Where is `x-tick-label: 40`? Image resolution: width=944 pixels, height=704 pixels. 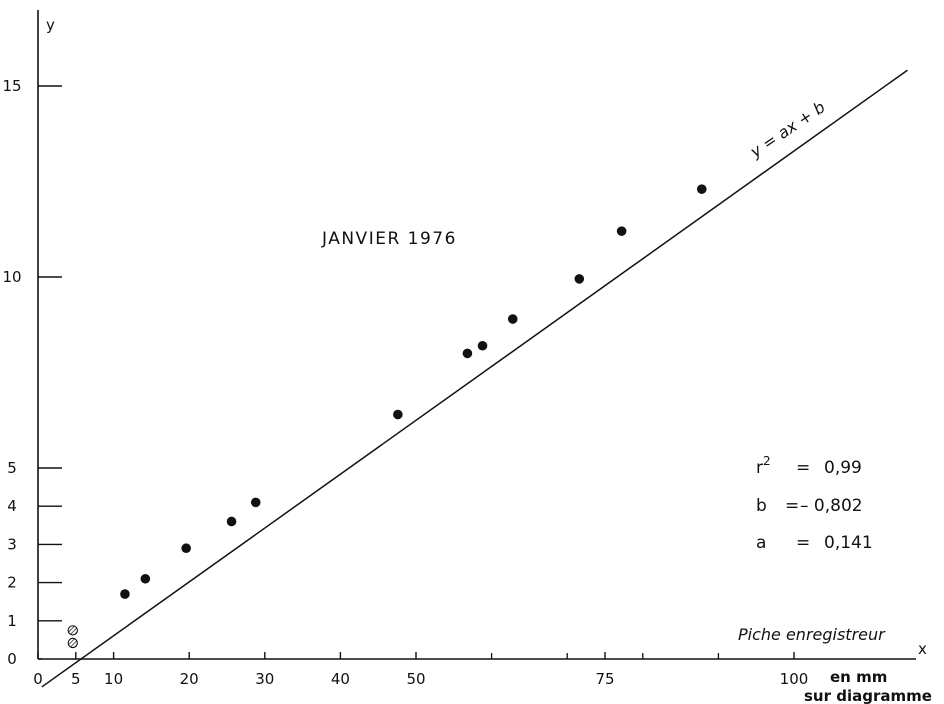 x-tick-label: 40 is located at coordinates (340, 679).